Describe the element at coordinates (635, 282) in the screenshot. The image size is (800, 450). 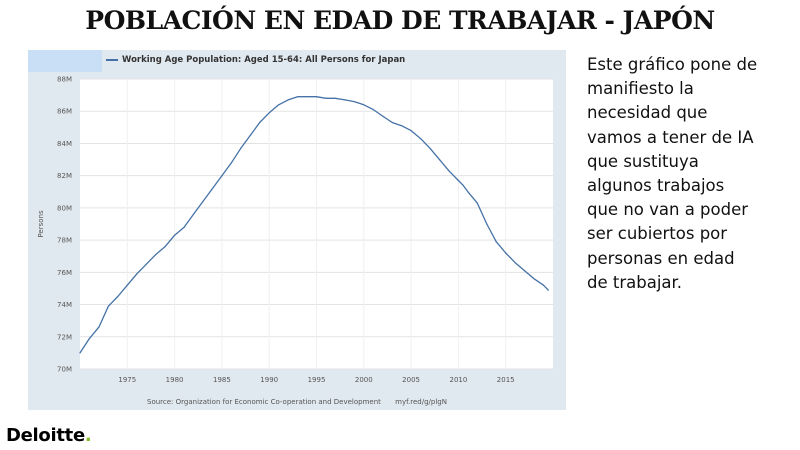
I see `description-line: de trabajar.` at that location.